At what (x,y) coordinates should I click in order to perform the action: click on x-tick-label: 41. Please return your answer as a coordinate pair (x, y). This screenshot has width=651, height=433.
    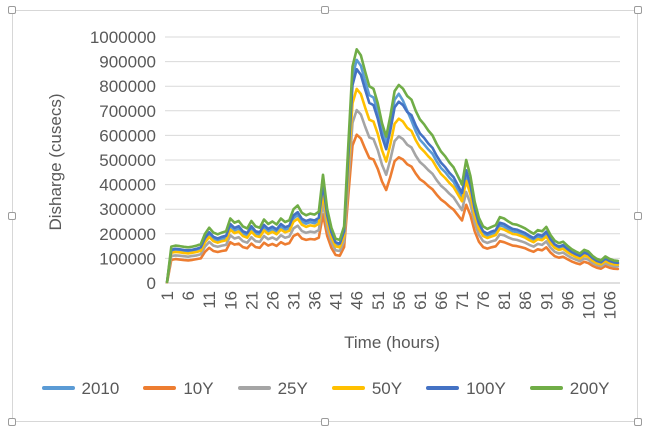
    Looking at the image, I should click on (336, 300).